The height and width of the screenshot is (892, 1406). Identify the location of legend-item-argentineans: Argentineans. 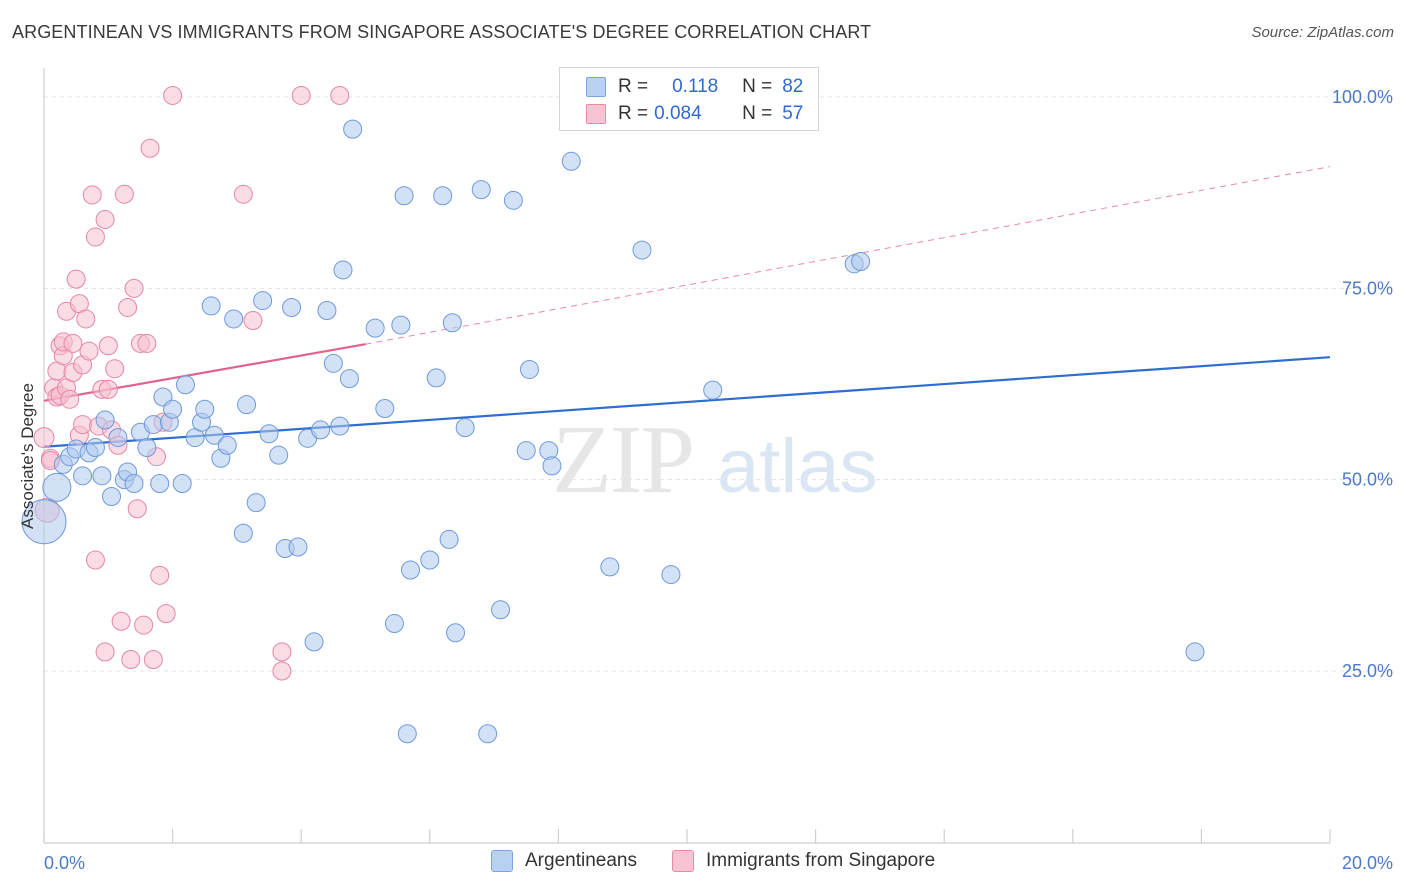
(564, 861).